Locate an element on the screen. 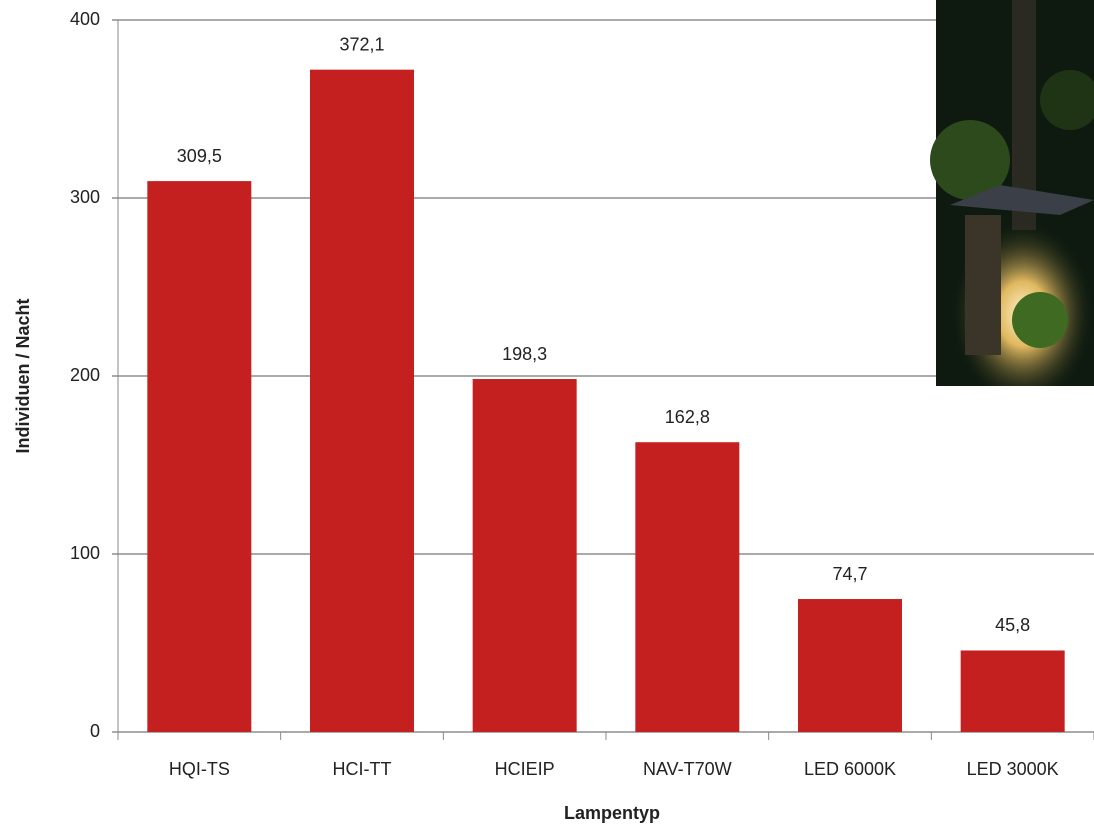 This screenshot has width=1094, height=829. y-tick-label: 0 is located at coordinates (95, 731).